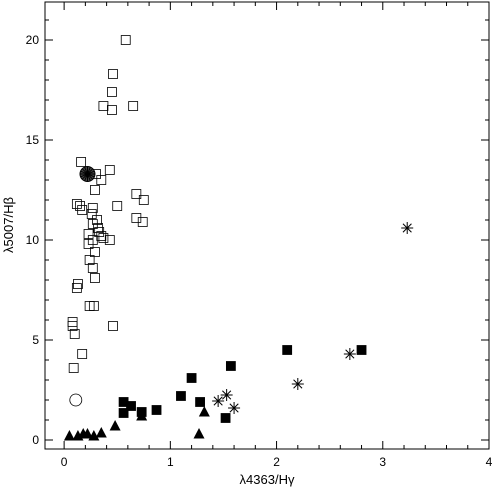 The height and width of the screenshot is (490, 496). What do you see at coordinates (382, 462) in the screenshot?
I see `x-tick-label: 3` at bounding box center [382, 462].